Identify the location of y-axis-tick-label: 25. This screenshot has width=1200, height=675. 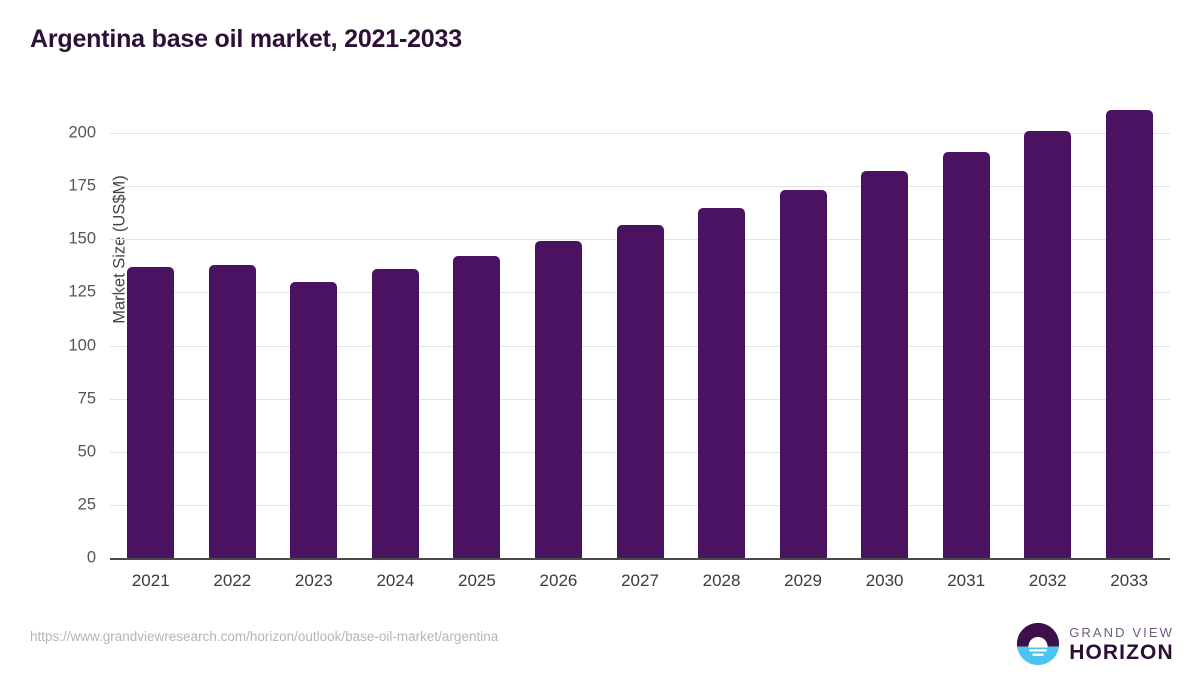
(86, 504).